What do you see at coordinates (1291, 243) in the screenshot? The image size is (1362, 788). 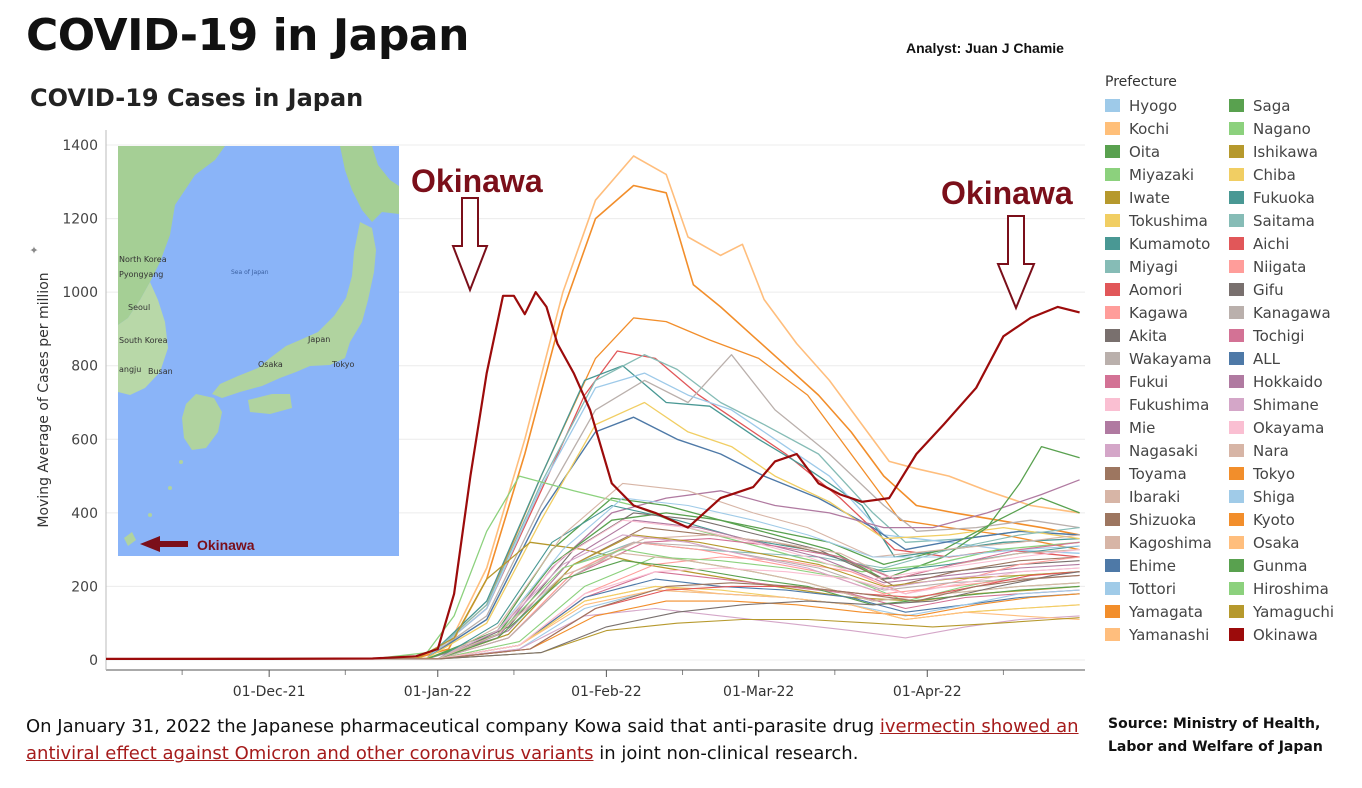 I see `legend-item: Aichi` at bounding box center [1291, 243].